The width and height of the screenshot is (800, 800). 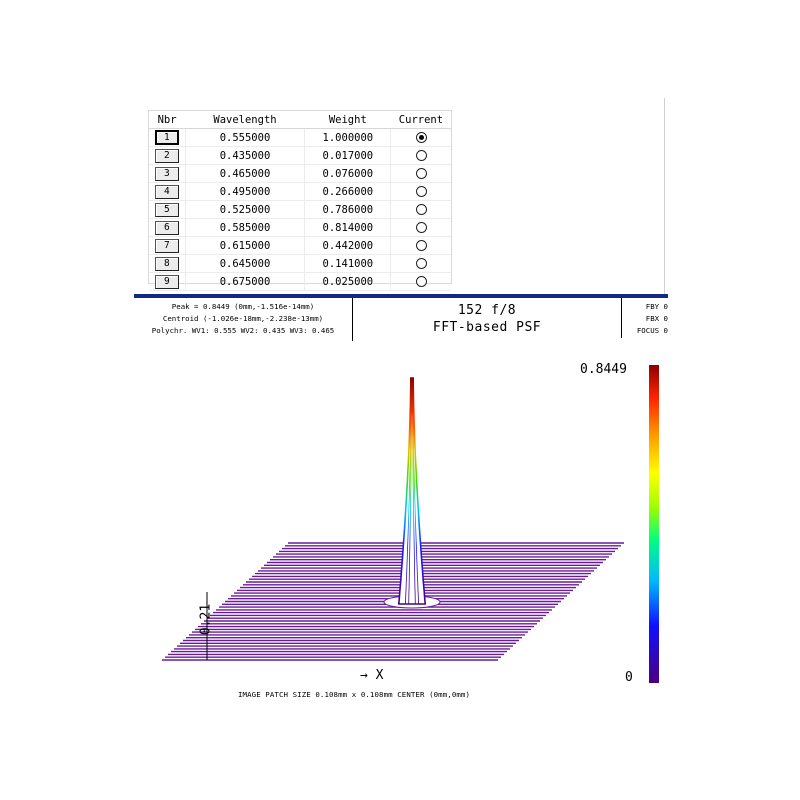 I want to click on wavelength-cell: 0.435000, so click(x=244, y=155).